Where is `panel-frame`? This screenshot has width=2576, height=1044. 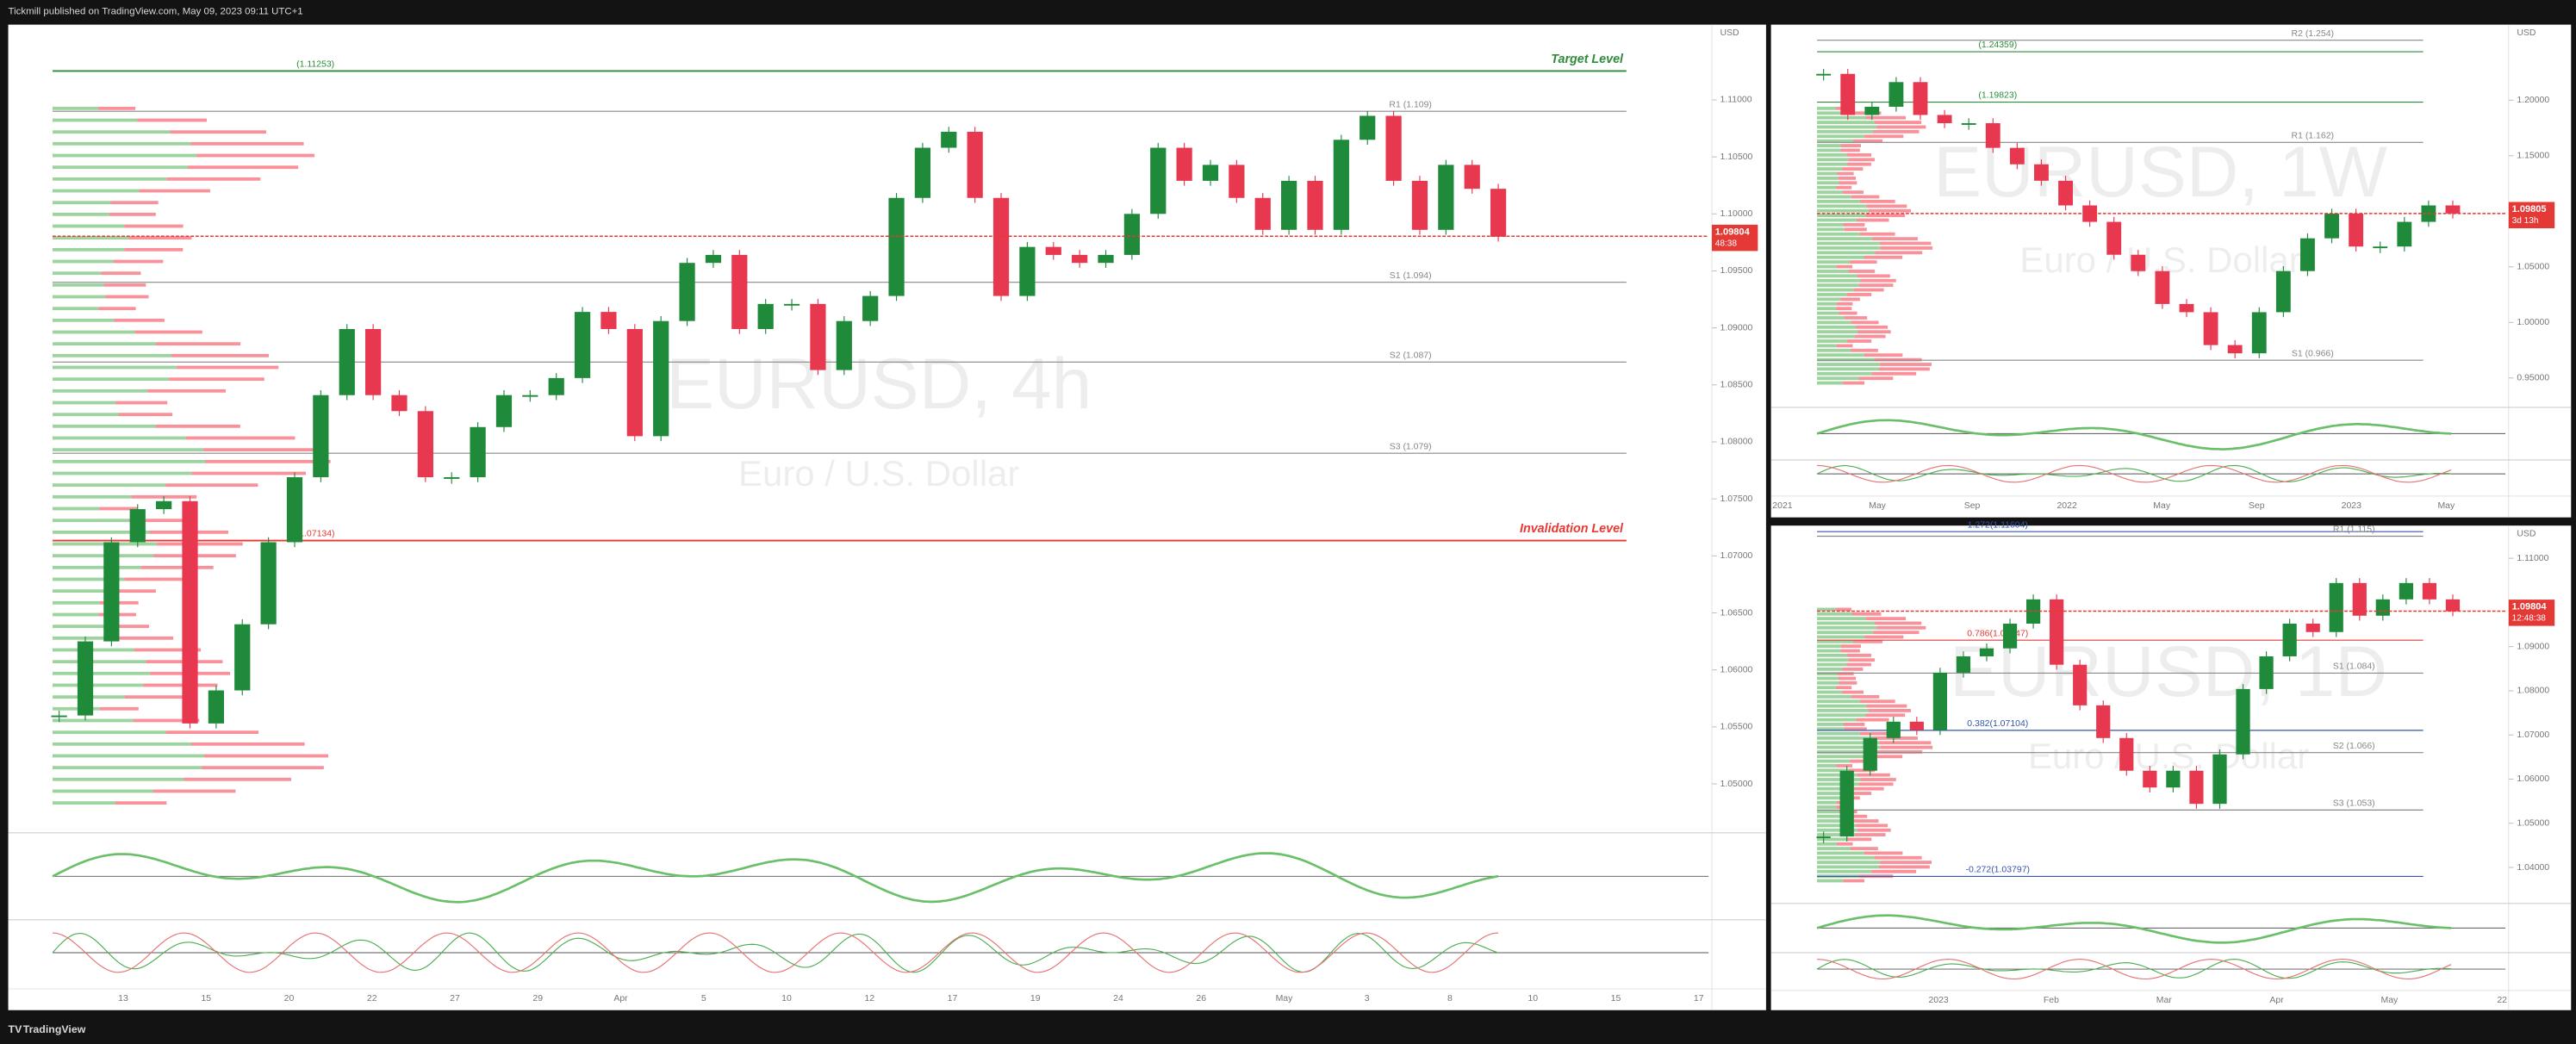 panel-frame is located at coordinates (2171, 271).